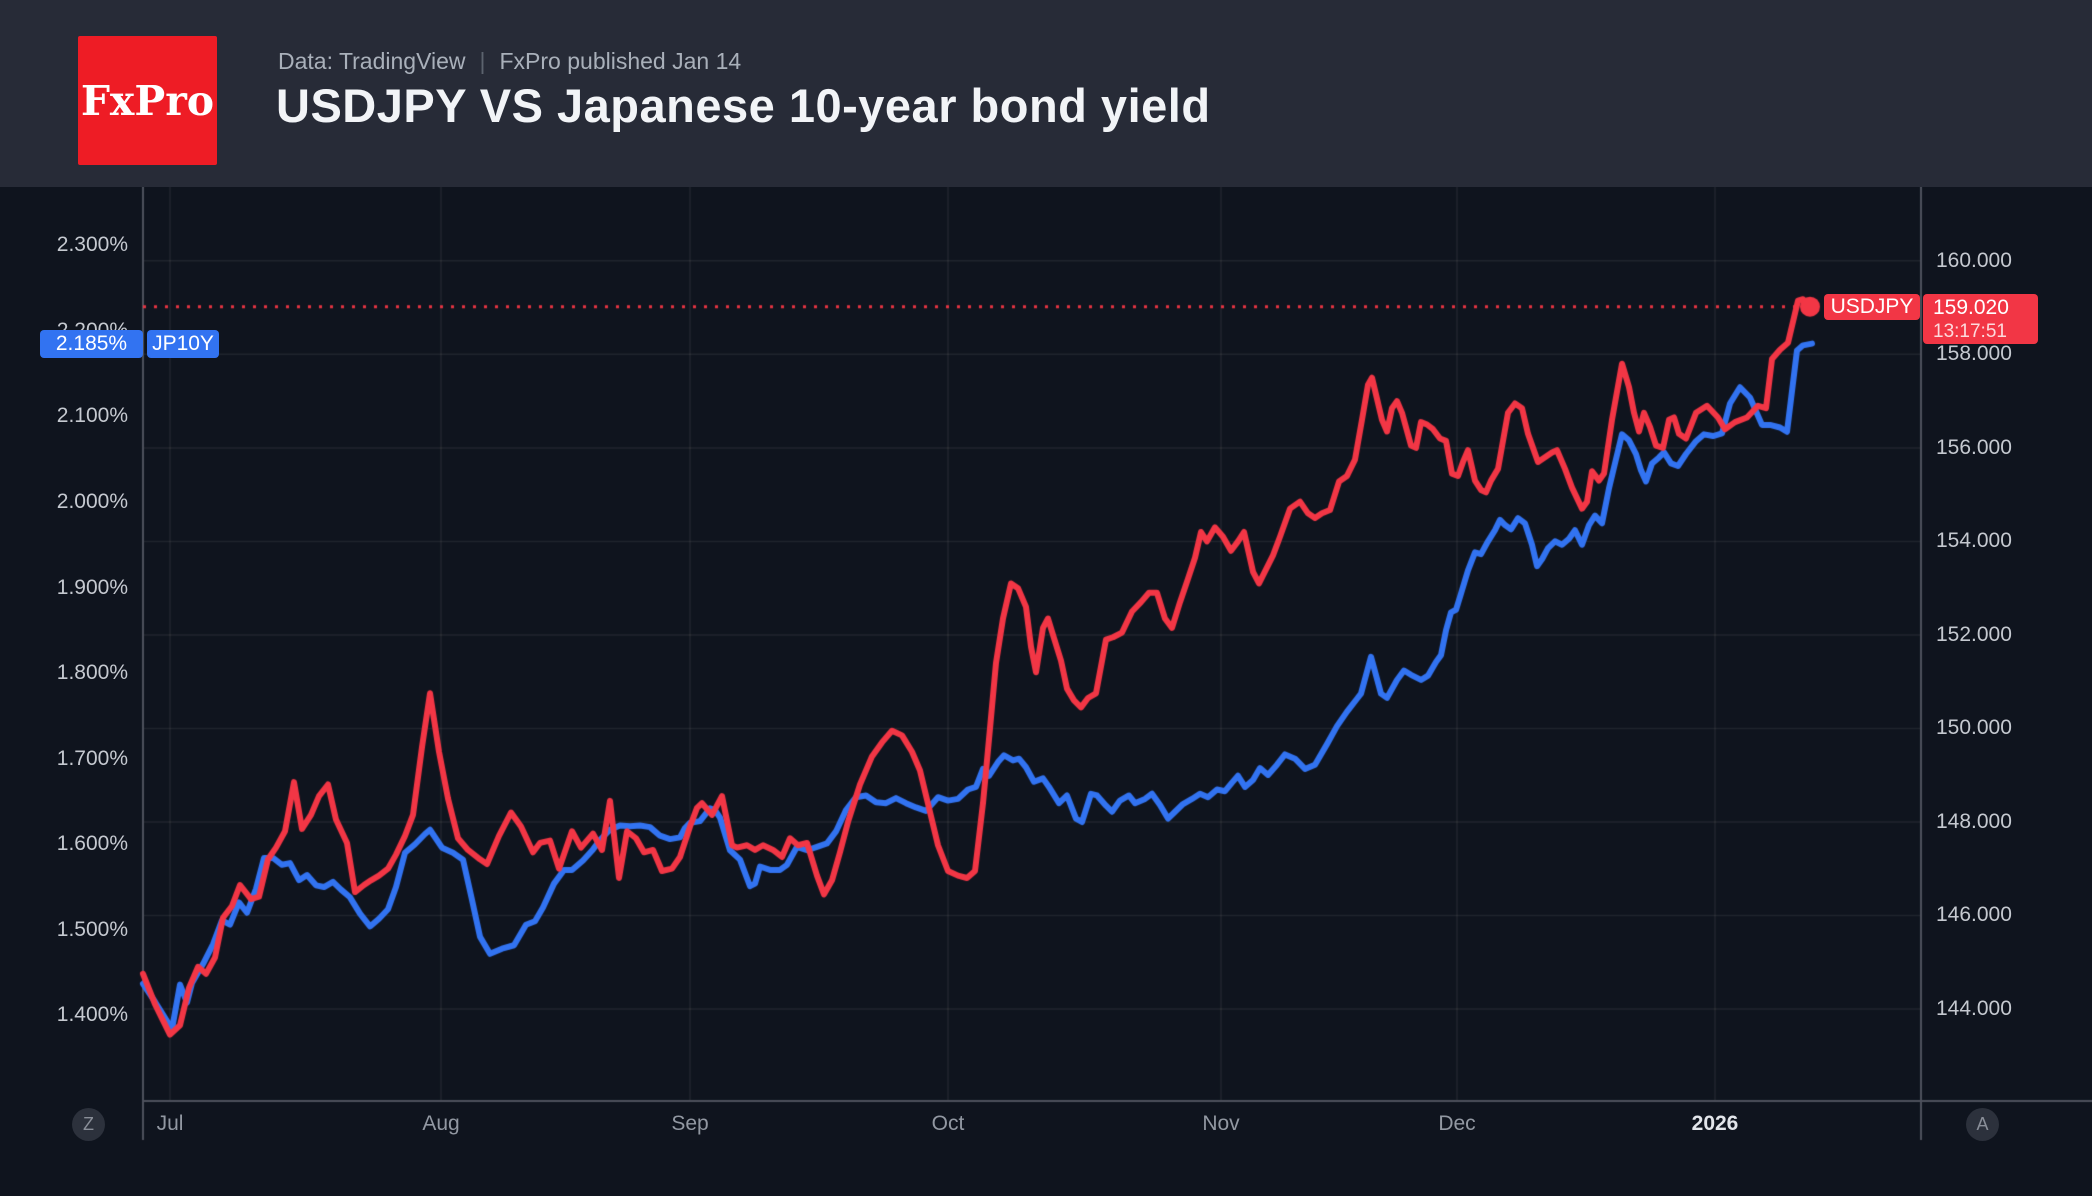 The height and width of the screenshot is (1196, 2092). What do you see at coordinates (92, 416) in the screenshot?
I see `left-axis-tick: 2.100%` at bounding box center [92, 416].